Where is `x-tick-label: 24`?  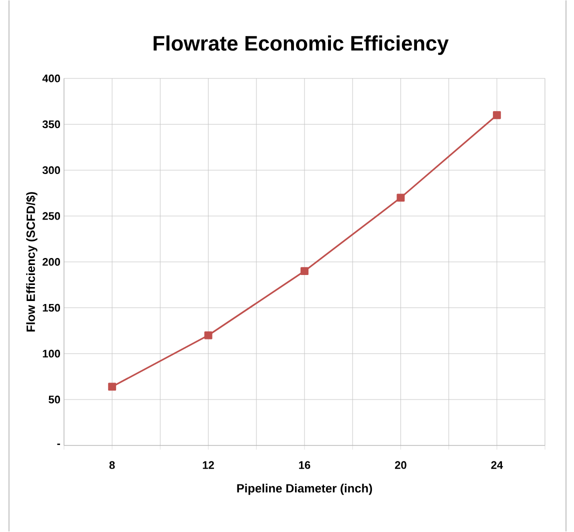 x-tick-label: 24 is located at coordinates (497, 465).